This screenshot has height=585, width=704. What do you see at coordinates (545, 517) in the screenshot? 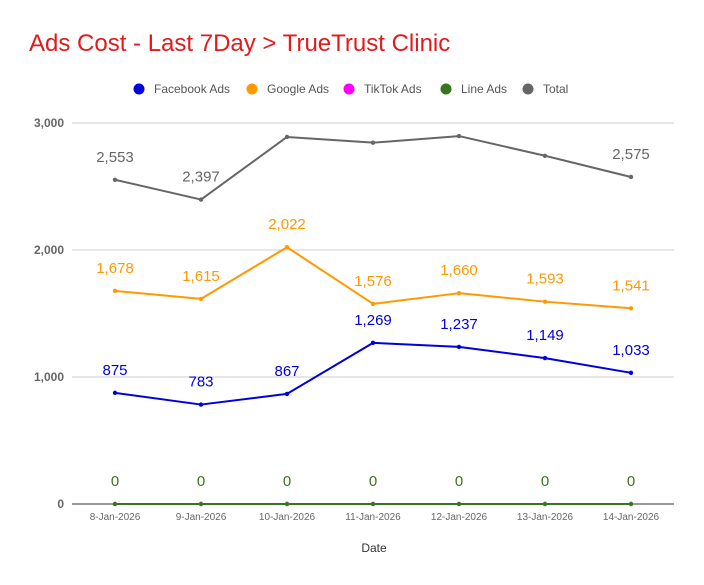
I see `x-tick-label: 13-Jan-2026` at bounding box center [545, 517].